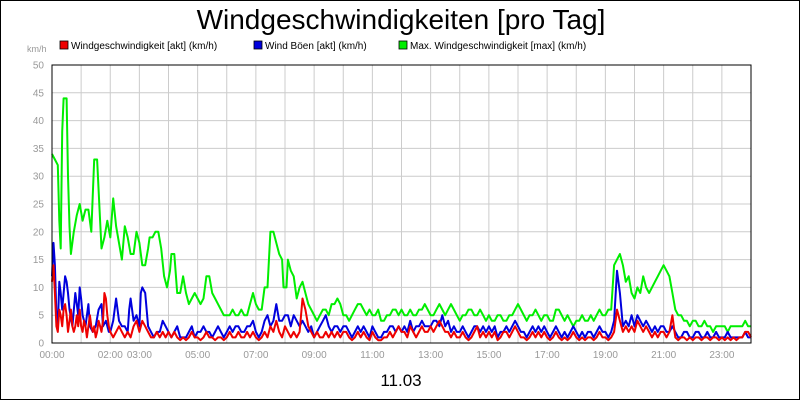 This screenshot has height=400, width=800. I want to click on y-tick-label: 50, so click(39, 66).